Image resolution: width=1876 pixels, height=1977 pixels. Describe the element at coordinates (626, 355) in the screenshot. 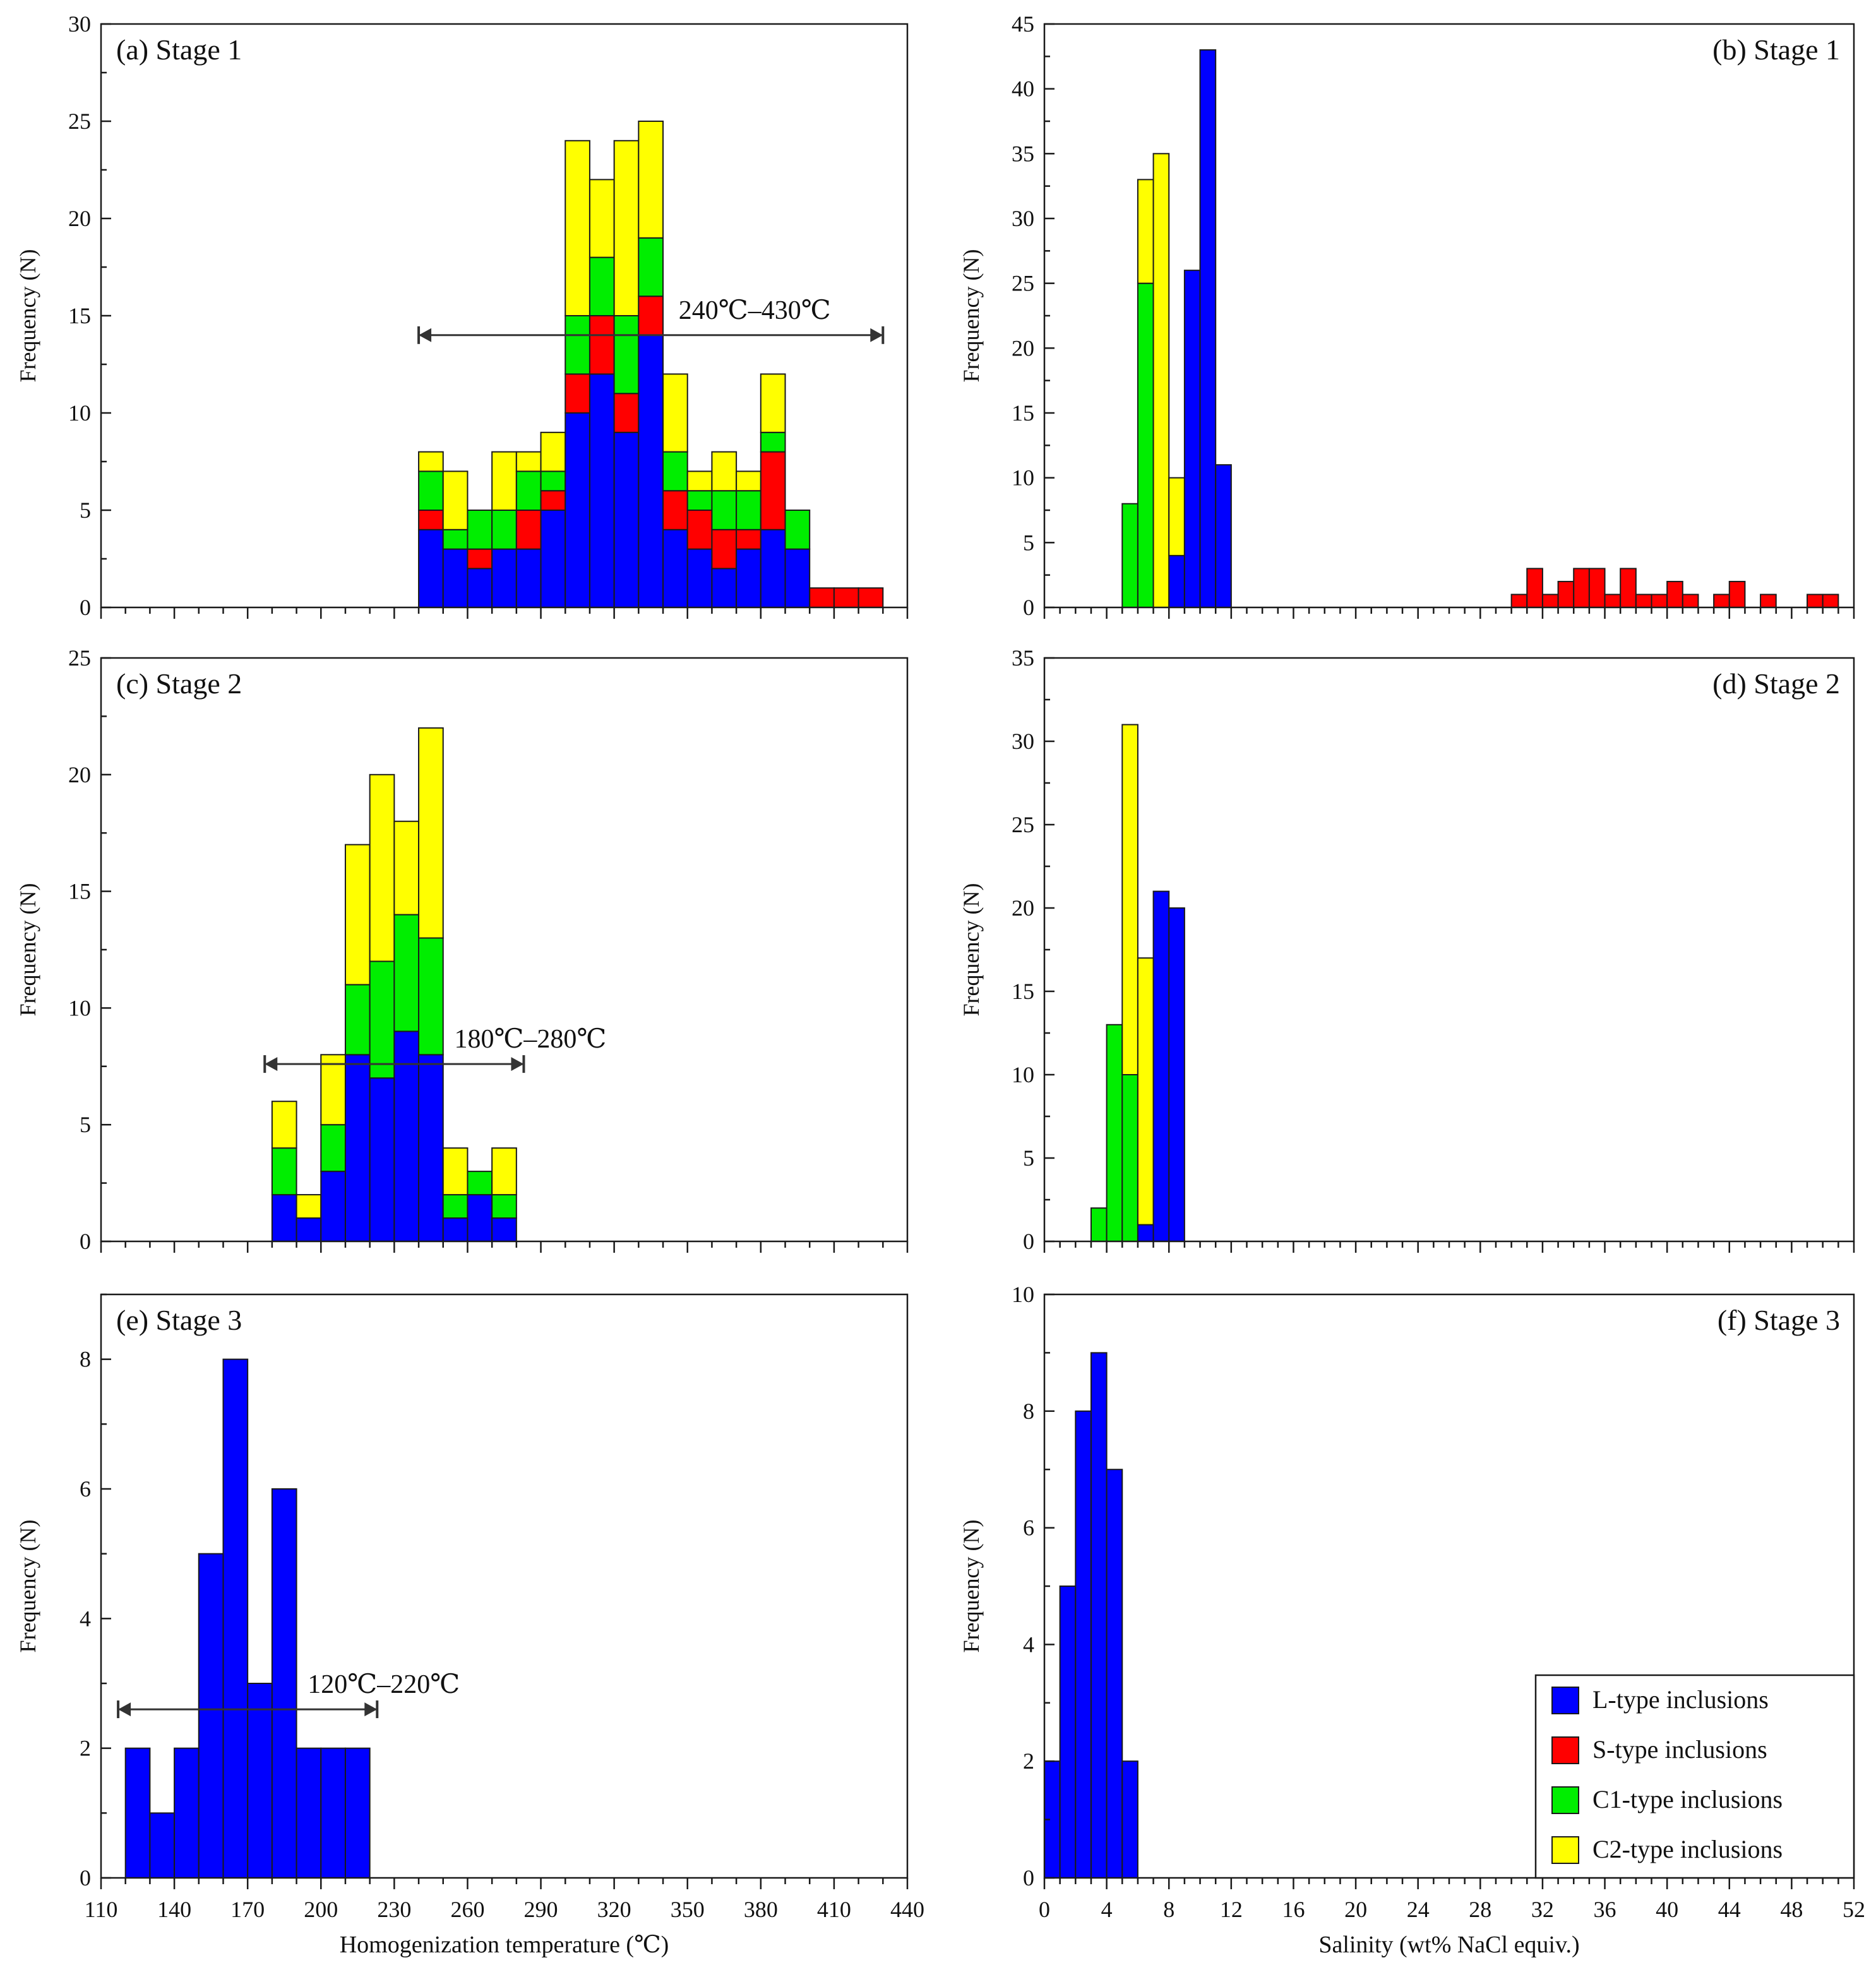

I see `bar-a-320-C1` at that location.